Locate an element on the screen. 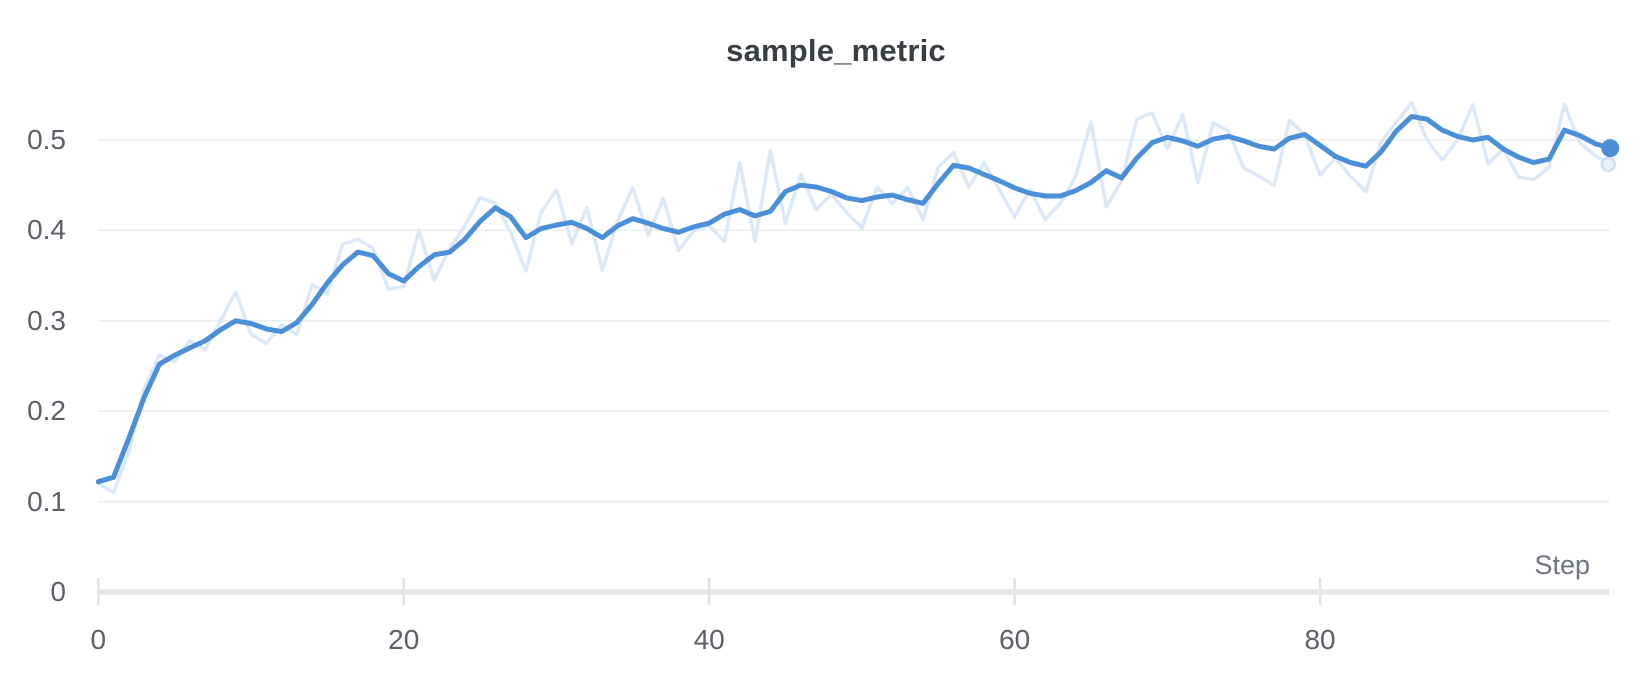  y-axis-tick-label: 0 is located at coordinates (58, 591).